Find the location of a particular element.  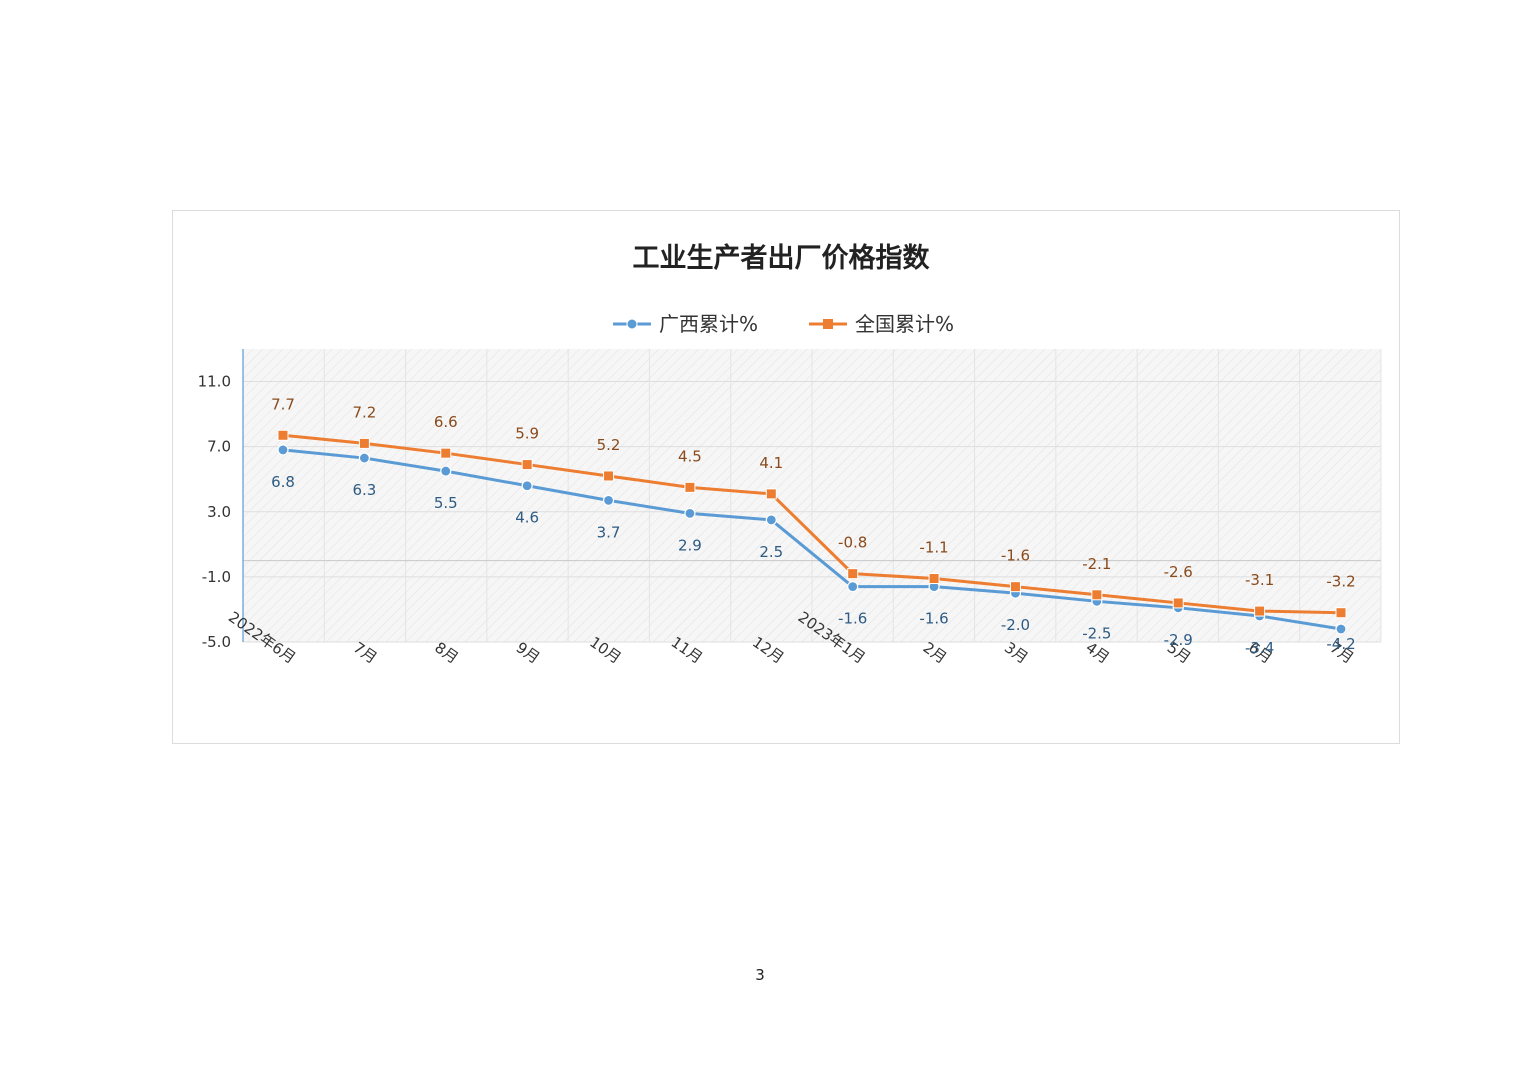

data-label: 5.9 is located at coordinates (527, 434).